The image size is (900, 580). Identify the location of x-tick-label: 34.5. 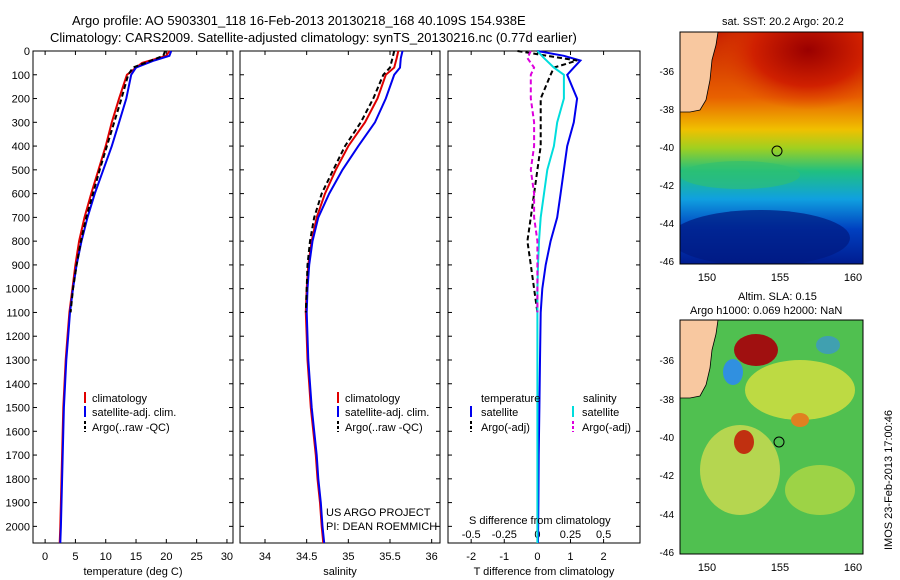
(306, 557).